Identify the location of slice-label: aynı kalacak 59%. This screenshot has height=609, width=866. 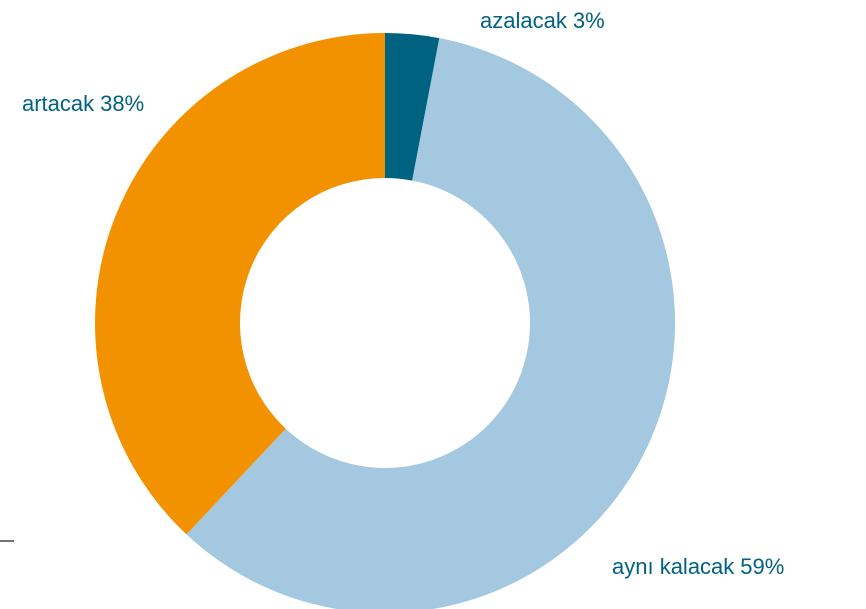
(698, 566).